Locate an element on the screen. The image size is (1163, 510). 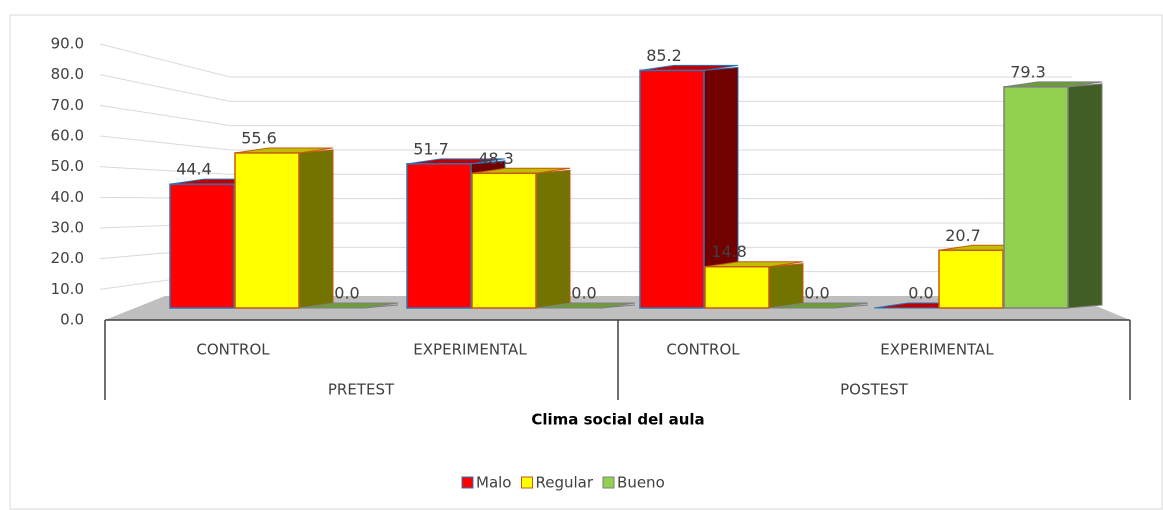
data-label: 51.7 is located at coordinates (431, 148).